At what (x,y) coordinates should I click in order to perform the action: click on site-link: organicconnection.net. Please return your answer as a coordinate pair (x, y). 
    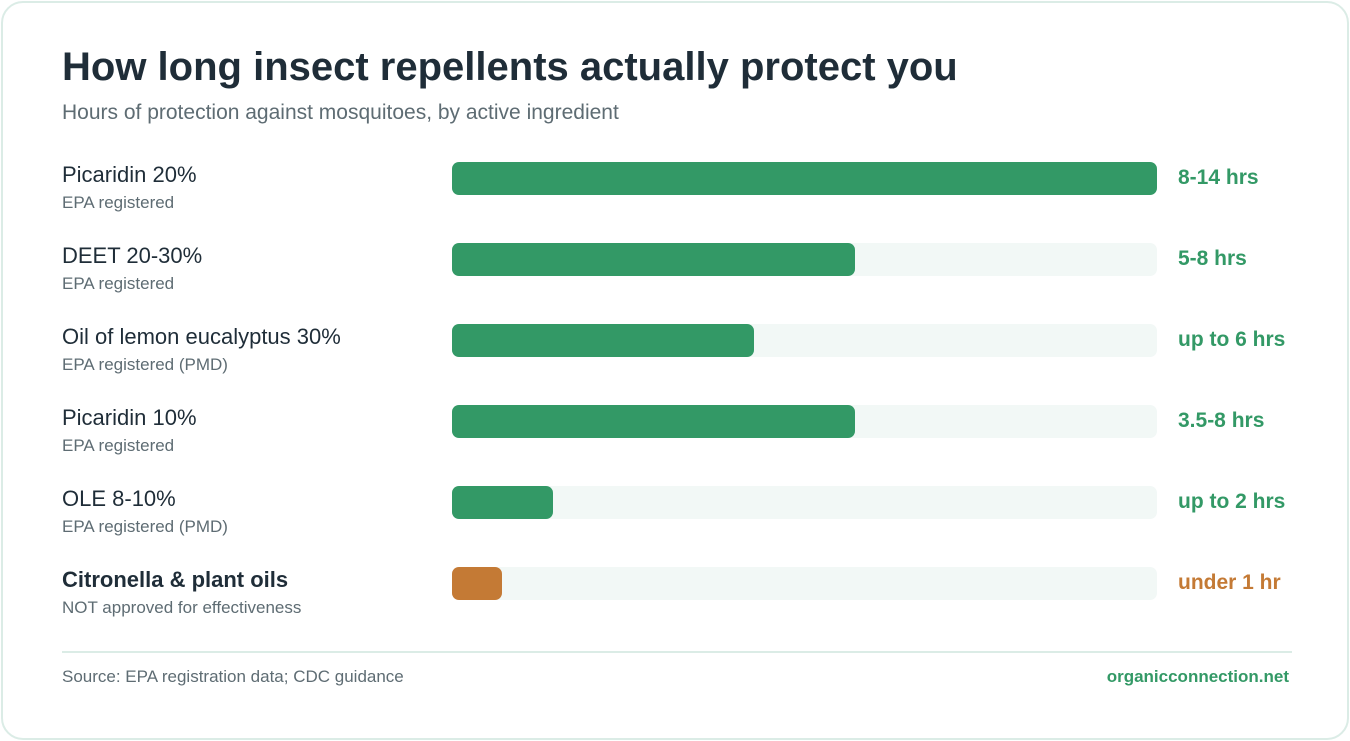
    Looking at the image, I should click on (1197, 676).